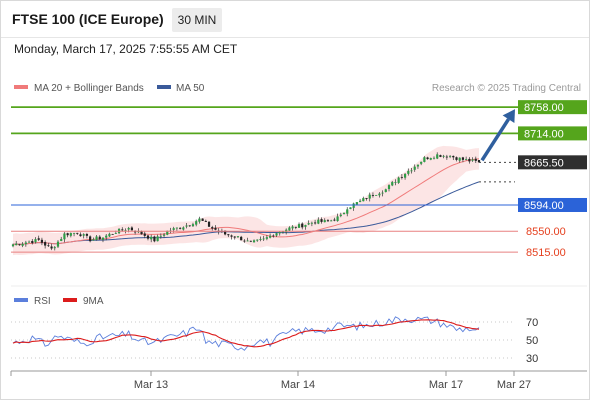 This screenshot has width=590, height=400. I want to click on legend-swatch-ma20, so click(21, 87).